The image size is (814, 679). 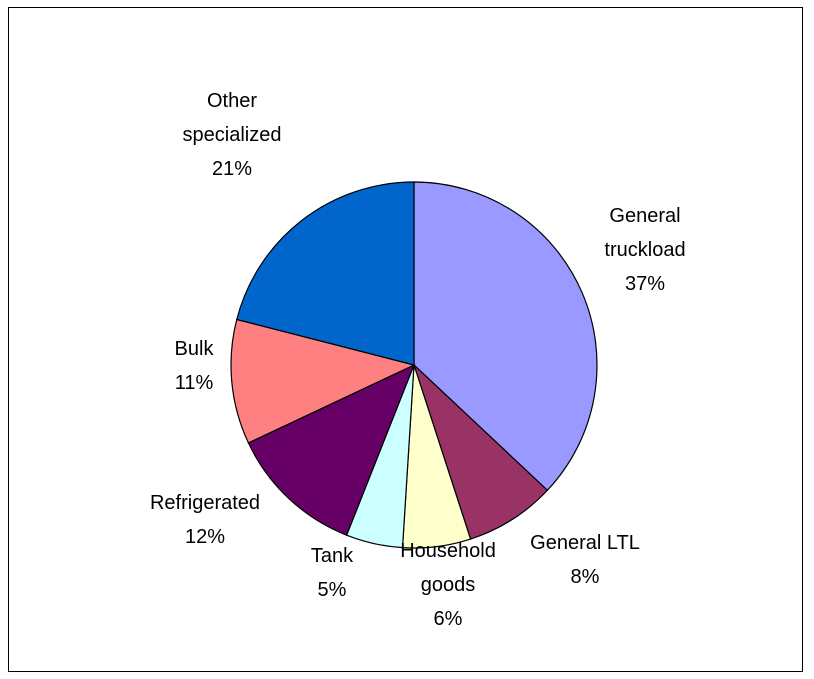 What do you see at coordinates (448, 551) in the screenshot?
I see `slice-name: Household` at bounding box center [448, 551].